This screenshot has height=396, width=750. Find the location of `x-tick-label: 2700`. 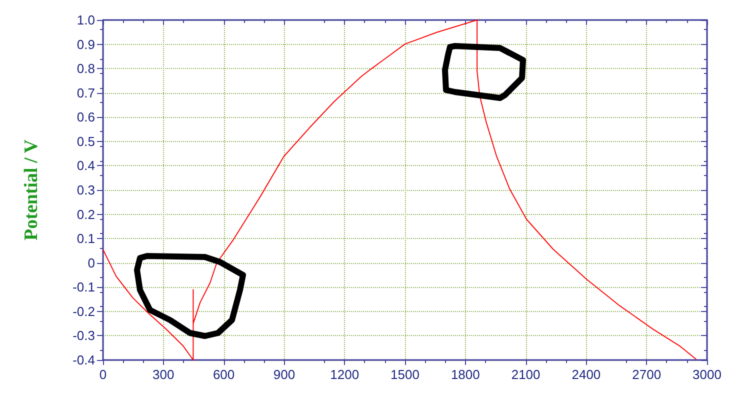

x-tick-label: 2700 is located at coordinates (647, 374).